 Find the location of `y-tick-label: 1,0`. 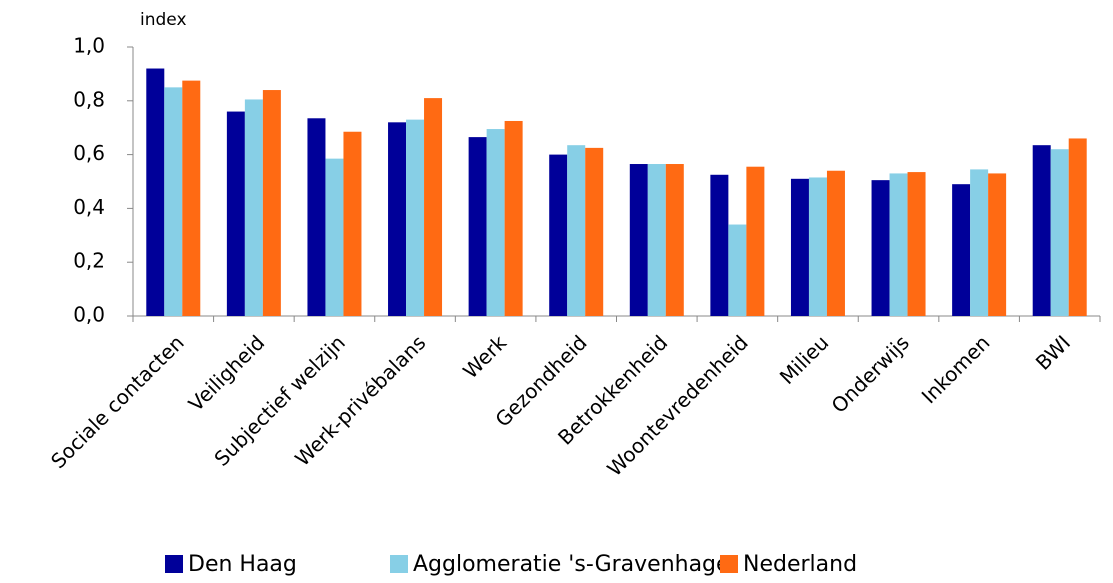

y-tick-label: 1,0 is located at coordinates (89, 46).